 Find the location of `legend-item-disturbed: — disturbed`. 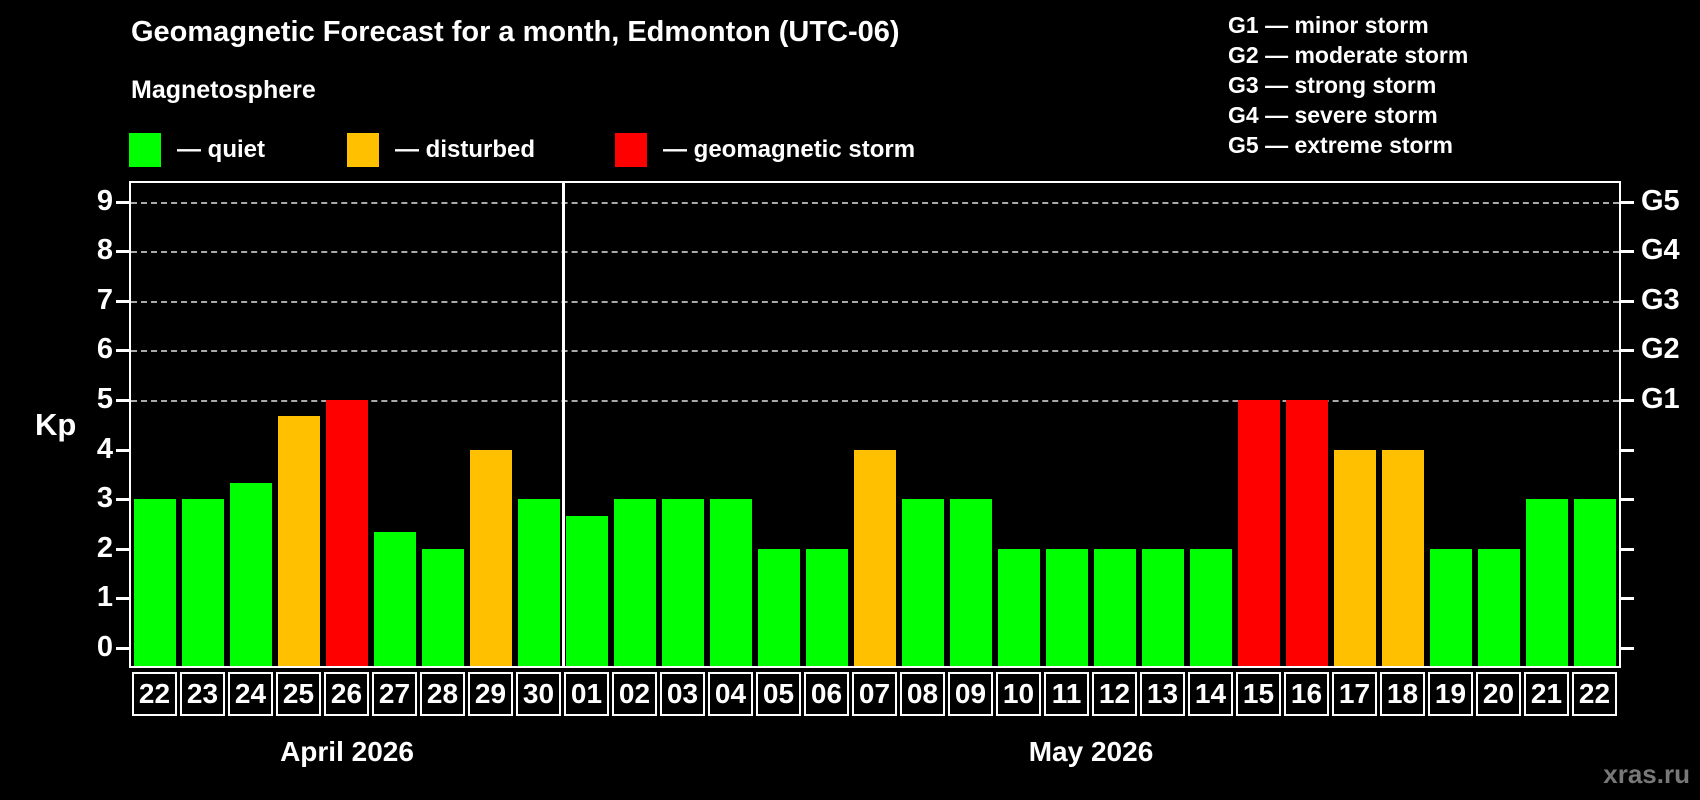

legend-item-disturbed: — disturbed is located at coordinates (441, 150).